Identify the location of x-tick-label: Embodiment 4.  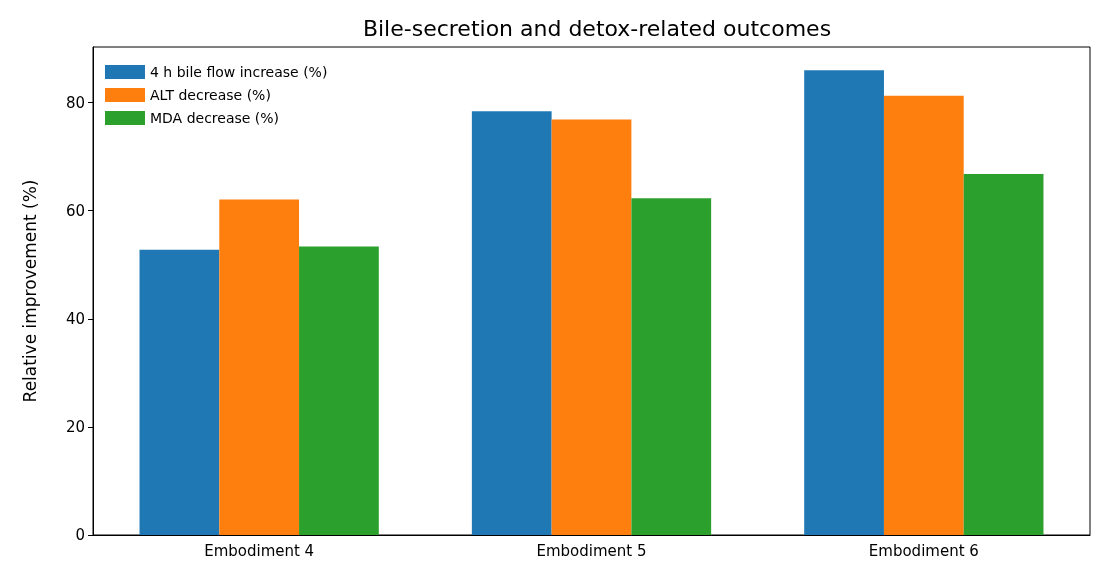
(259, 550).